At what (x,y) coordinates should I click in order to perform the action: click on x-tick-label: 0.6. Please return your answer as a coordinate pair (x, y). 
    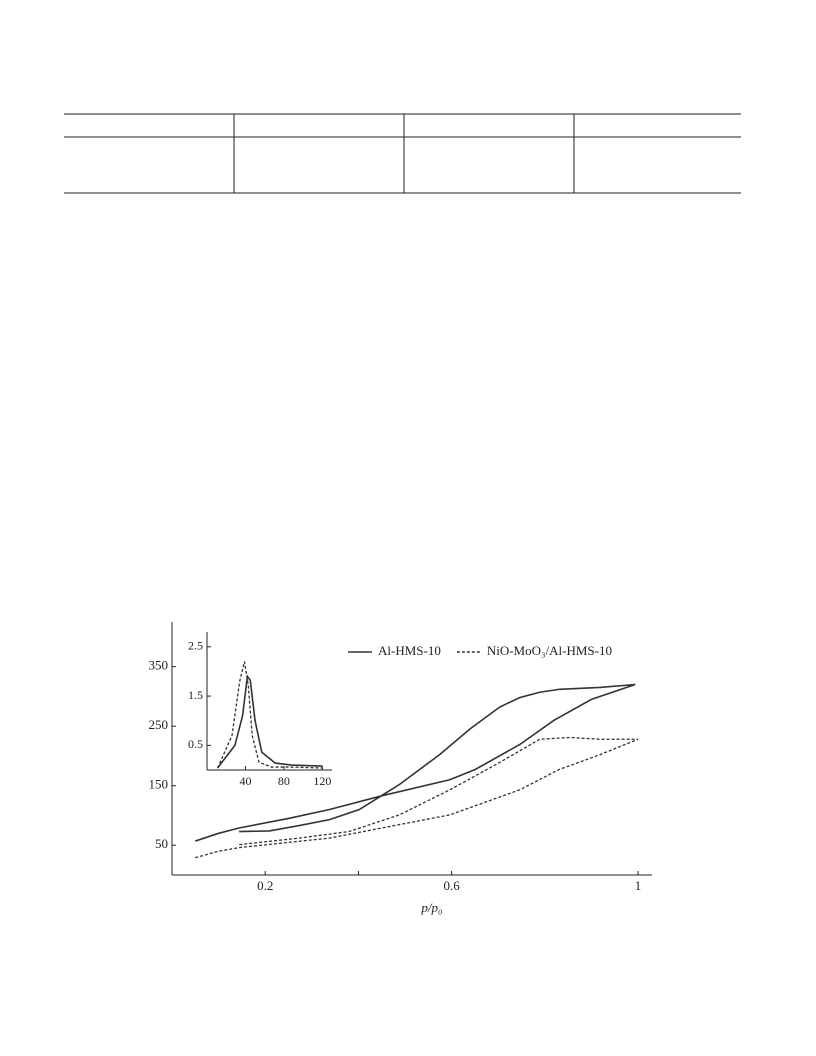
    Looking at the image, I should click on (451, 885).